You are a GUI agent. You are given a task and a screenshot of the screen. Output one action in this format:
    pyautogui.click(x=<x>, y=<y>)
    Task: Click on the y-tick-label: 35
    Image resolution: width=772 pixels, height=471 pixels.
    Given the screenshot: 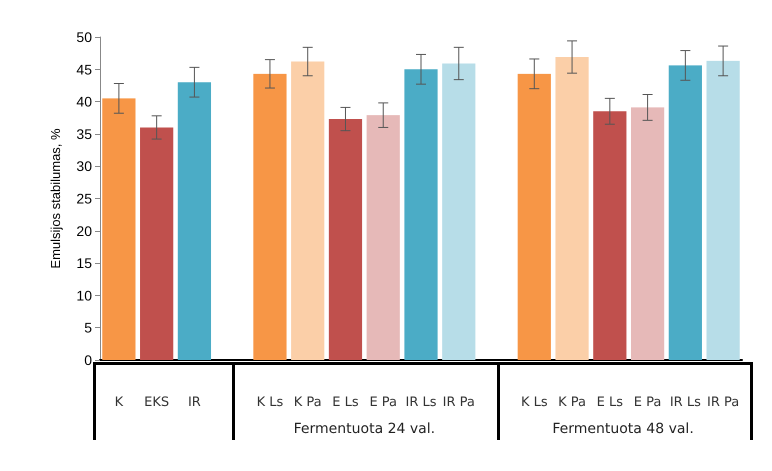 What is the action you would take?
    pyautogui.click(x=84, y=134)
    